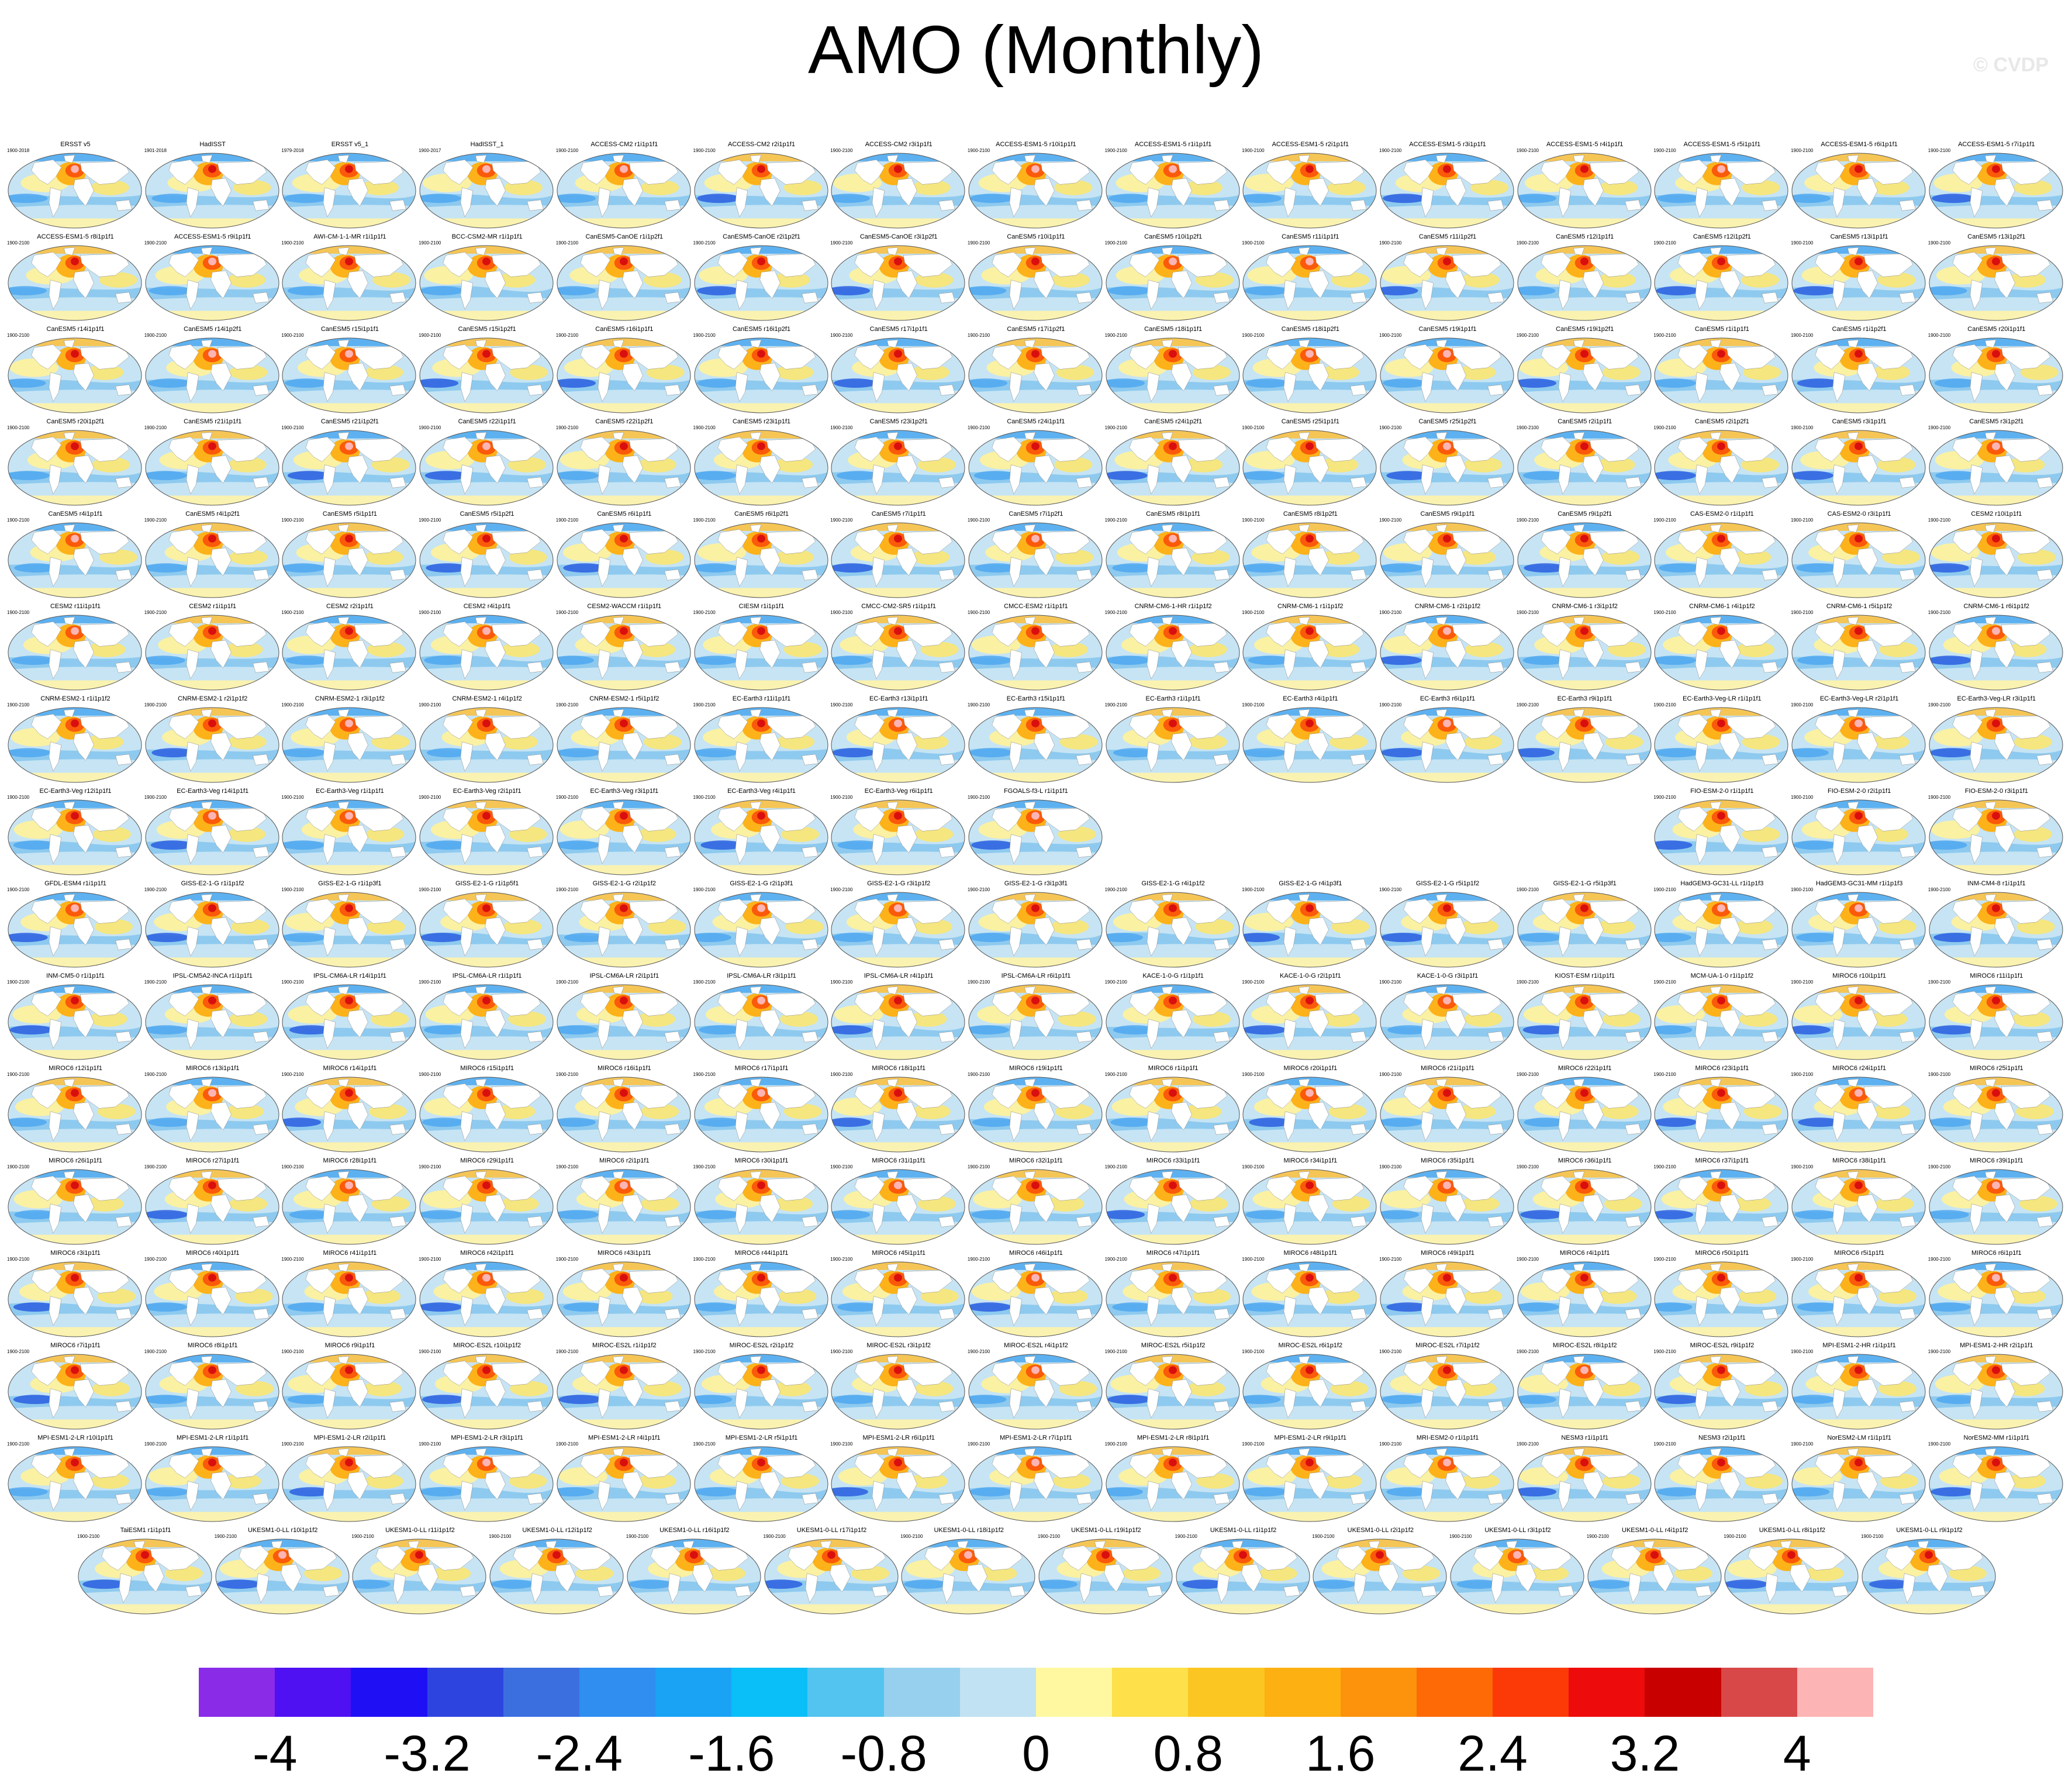 This screenshot has height=1787, width=2072. I want to click on panel-title: UKESM1-0-LL r2i1p1f2, so click(1380, 1530).